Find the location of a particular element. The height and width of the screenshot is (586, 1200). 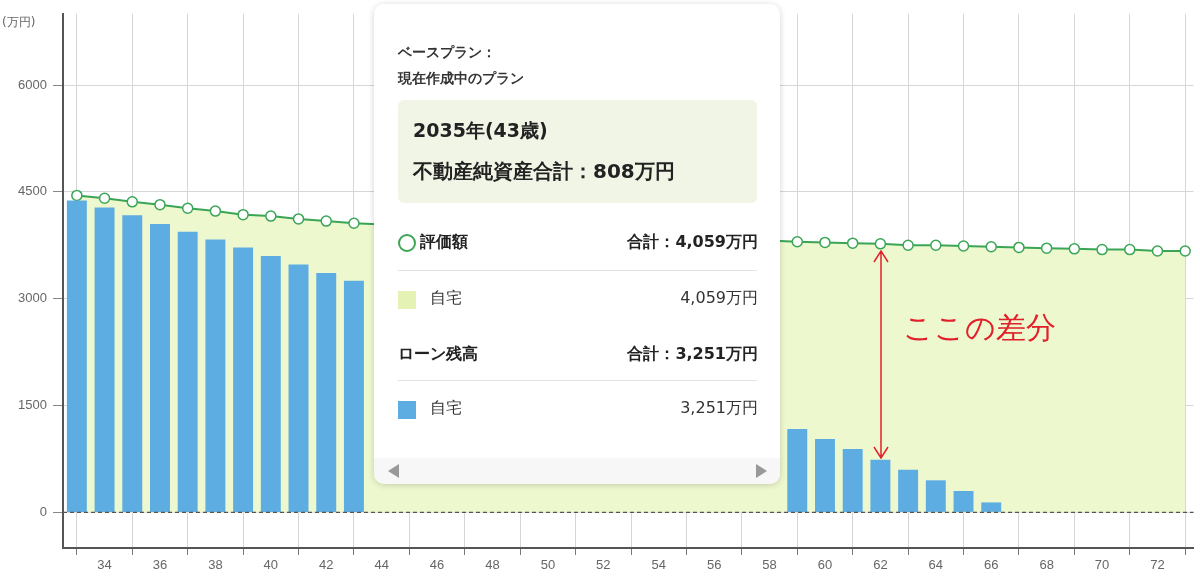

x-tick-label: 34 is located at coordinates (104, 565).